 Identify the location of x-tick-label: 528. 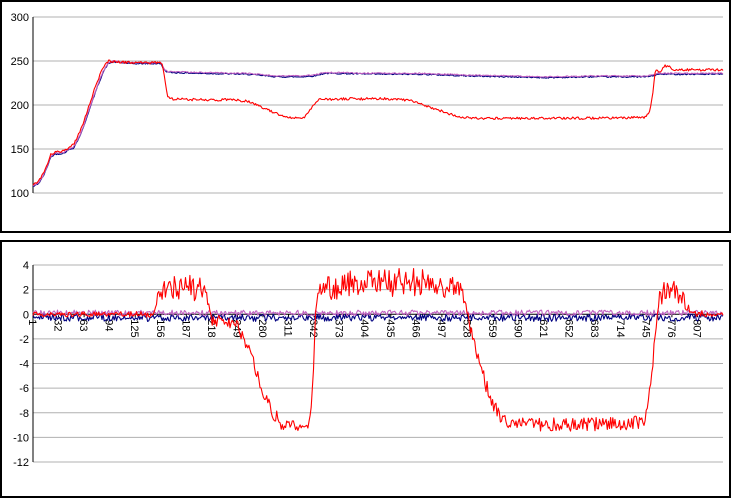
(466, 328).